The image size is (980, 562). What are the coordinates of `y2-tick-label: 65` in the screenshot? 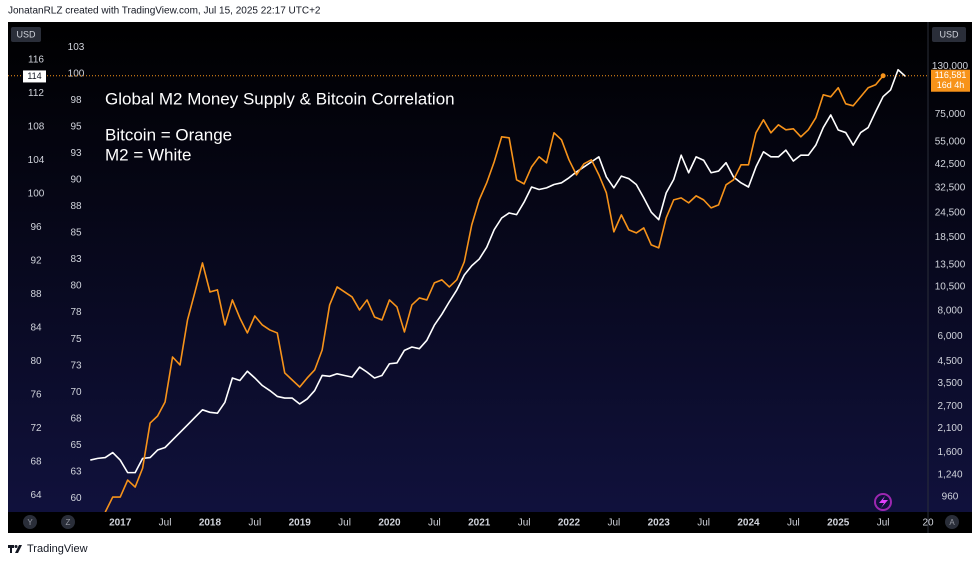 It's located at (76, 445).